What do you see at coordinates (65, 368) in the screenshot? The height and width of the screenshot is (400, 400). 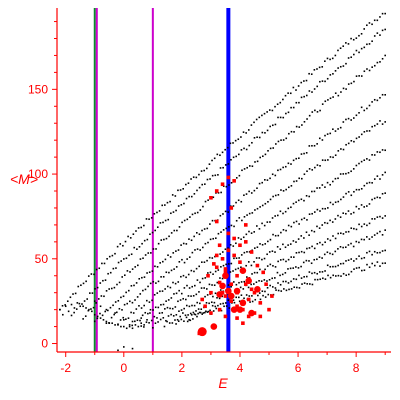 I see `x-tick-label: -2` at bounding box center [65, 368].